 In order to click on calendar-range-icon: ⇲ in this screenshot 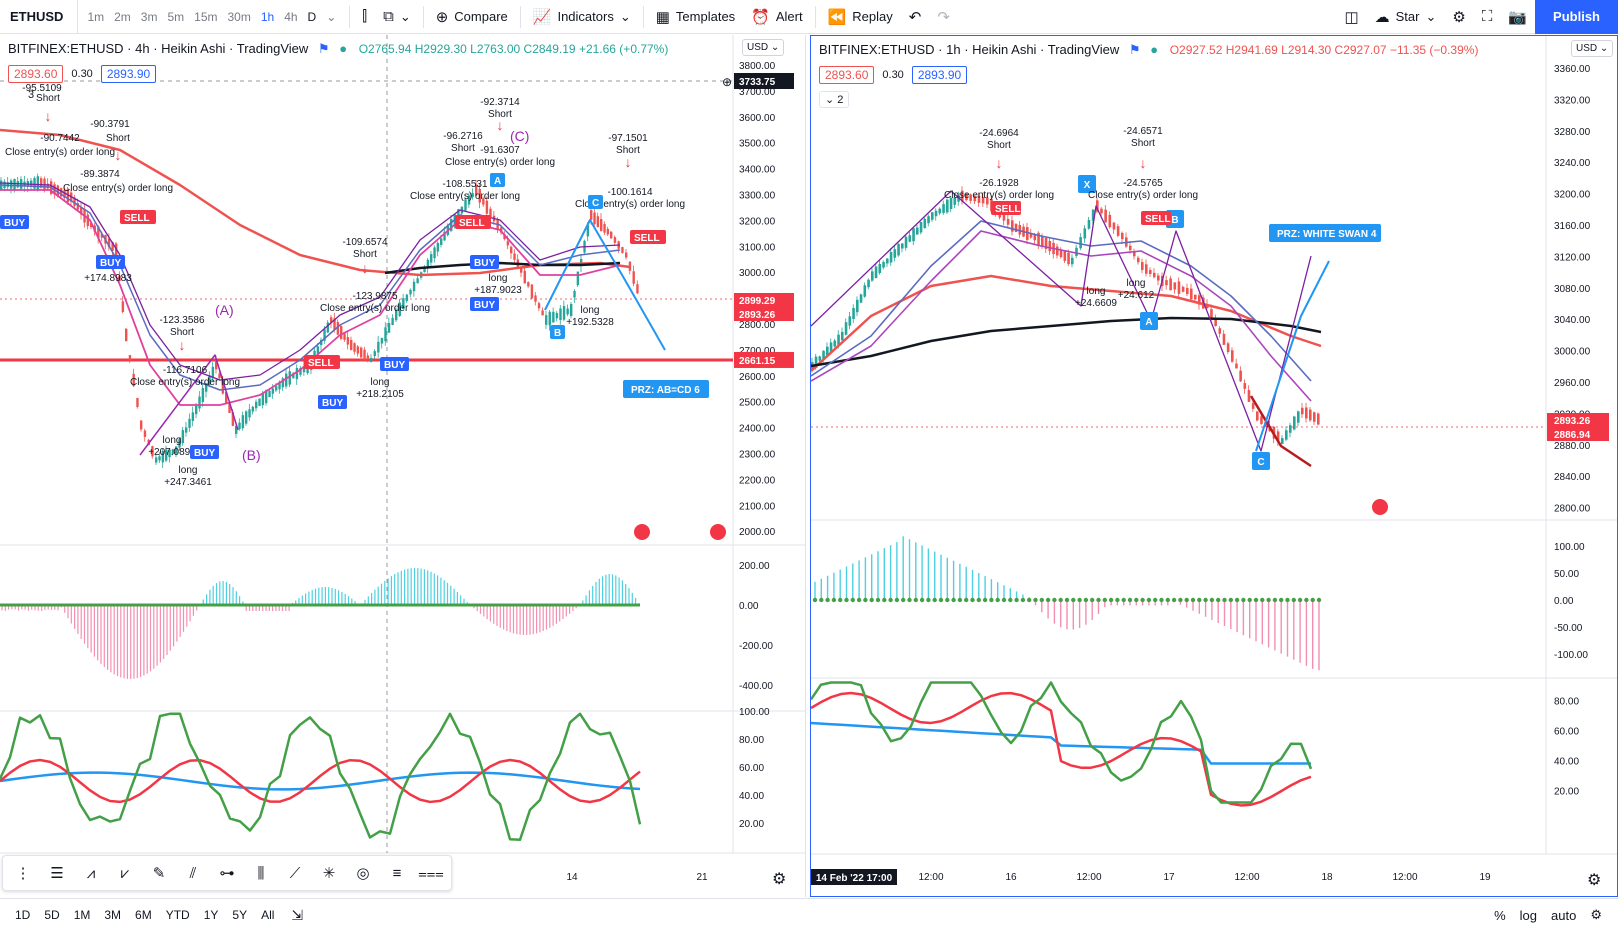, I will do `click(297, 914)`.